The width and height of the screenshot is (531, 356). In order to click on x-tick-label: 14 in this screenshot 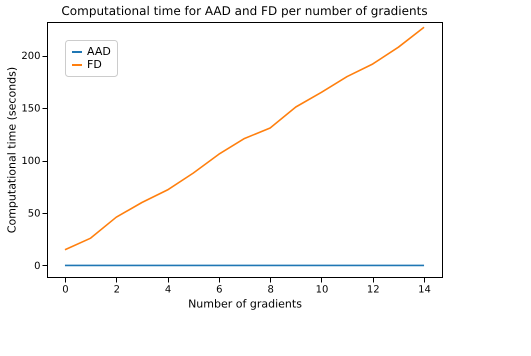, I will do `click(424, 290)`.